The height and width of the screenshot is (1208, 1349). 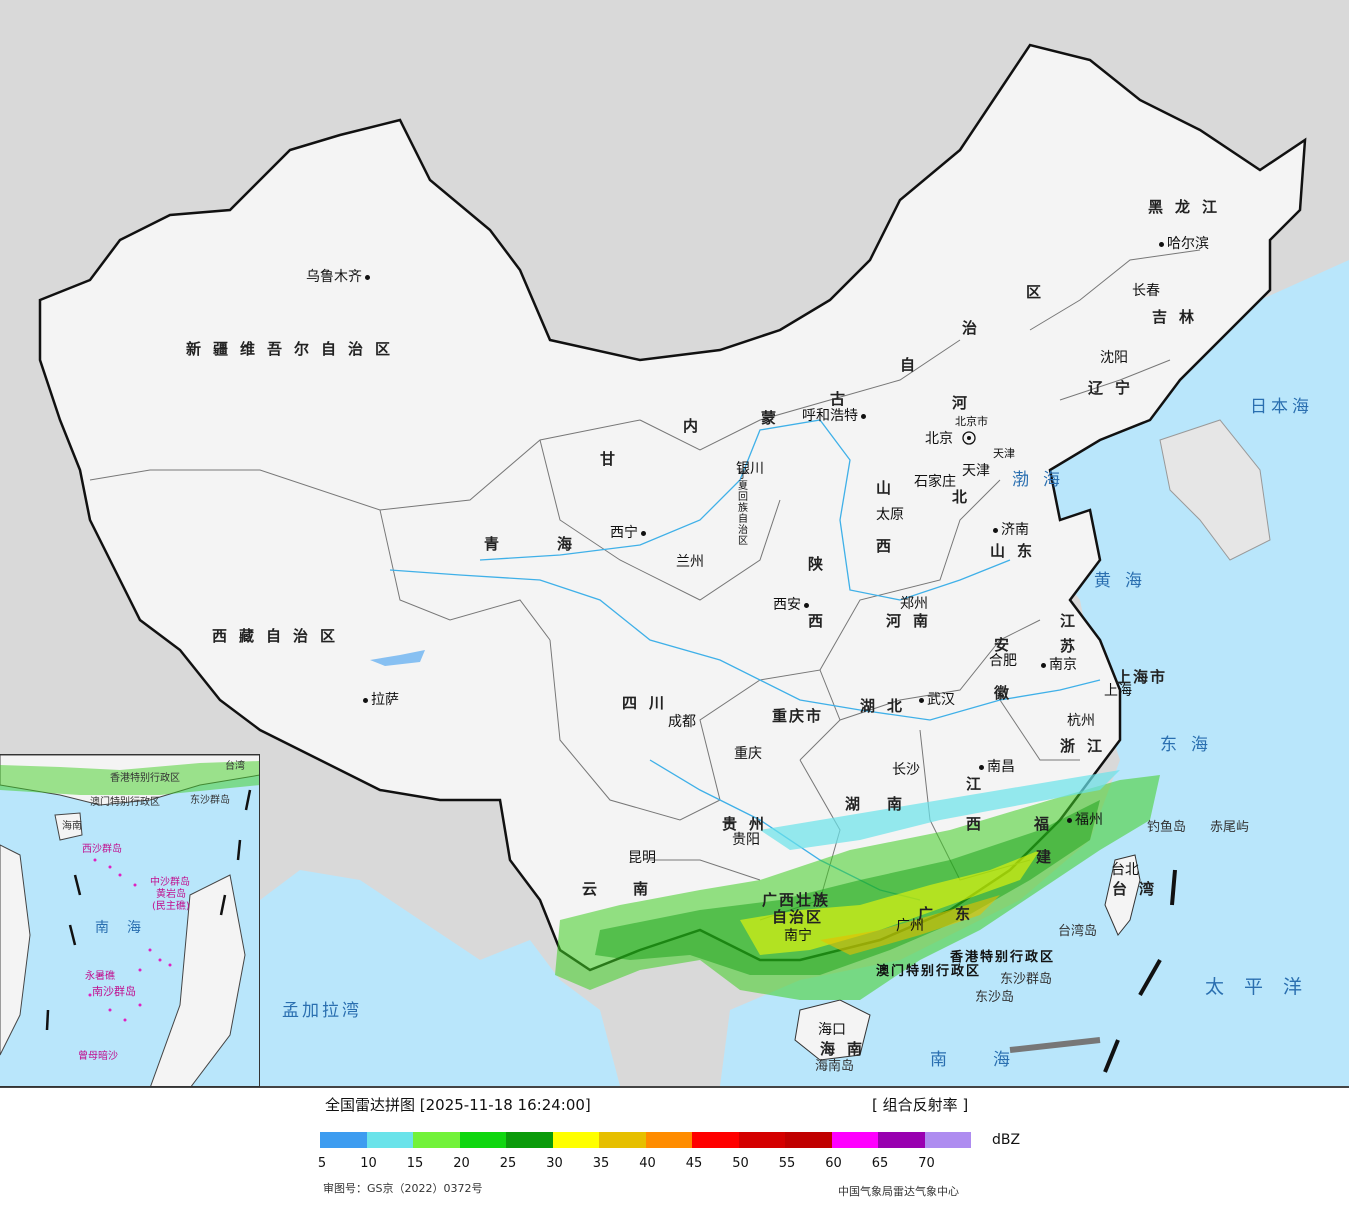 I want to click on label-beijing-shi: 北京市, so click(x=971, y=421).